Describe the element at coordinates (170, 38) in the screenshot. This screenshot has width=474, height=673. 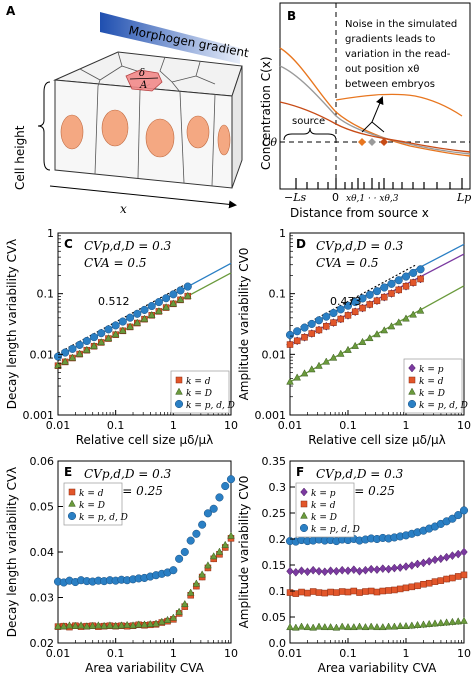
I see `morphogen-gradient-wedge` at that location.